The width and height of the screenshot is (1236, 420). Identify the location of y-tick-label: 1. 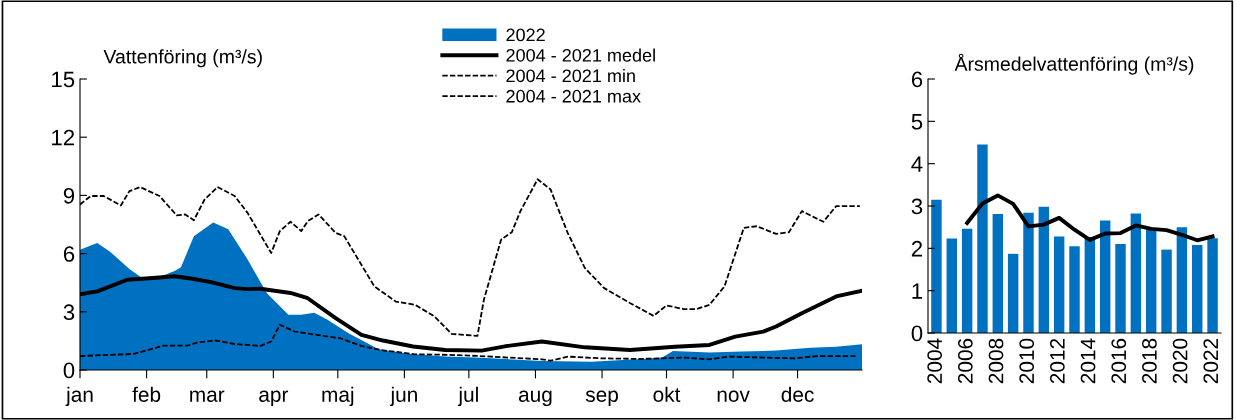
(917, 291).